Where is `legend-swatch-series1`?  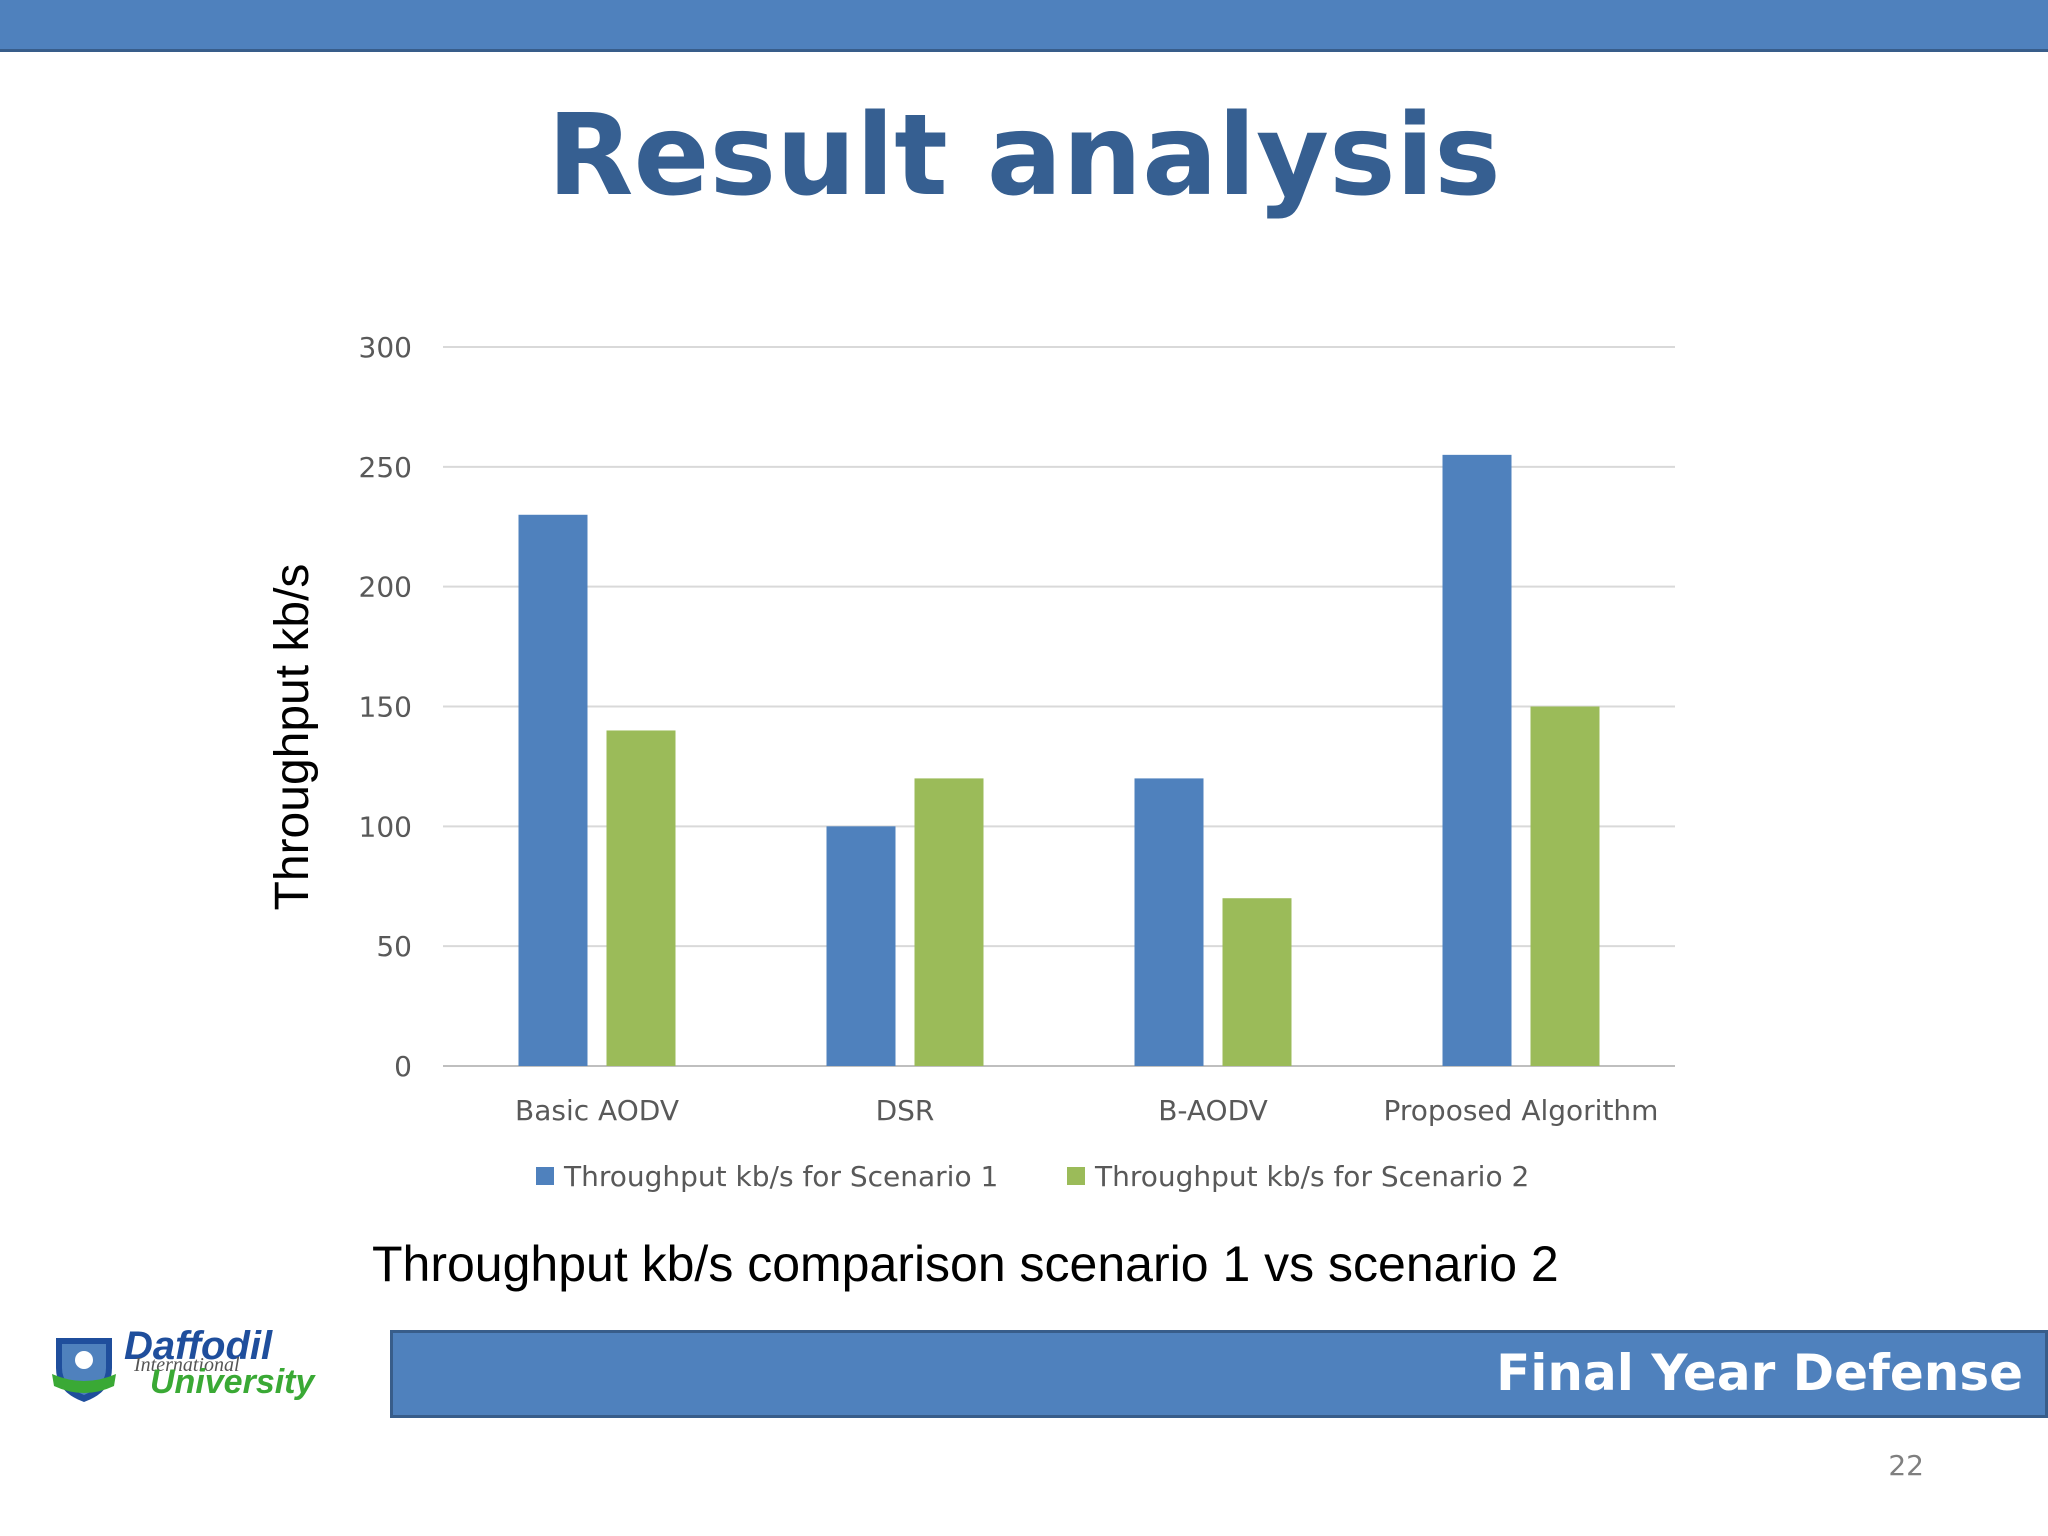
legend-swatch-series1 is located at coordinates (545, 1176).